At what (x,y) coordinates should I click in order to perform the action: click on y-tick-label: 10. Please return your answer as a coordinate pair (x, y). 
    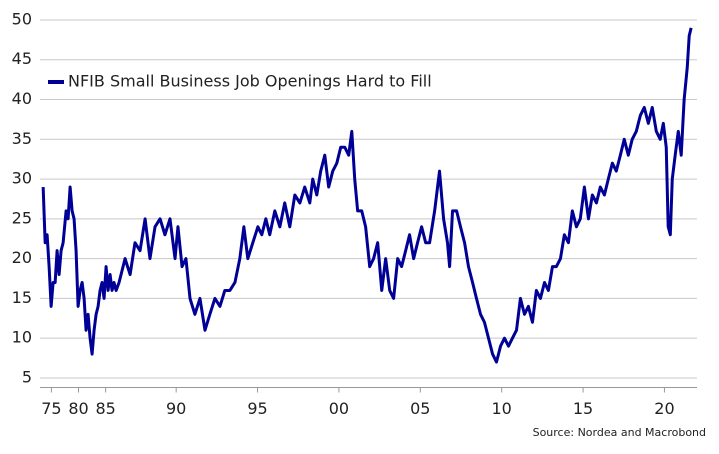
    Looking at the image, I should click on (22, 337).